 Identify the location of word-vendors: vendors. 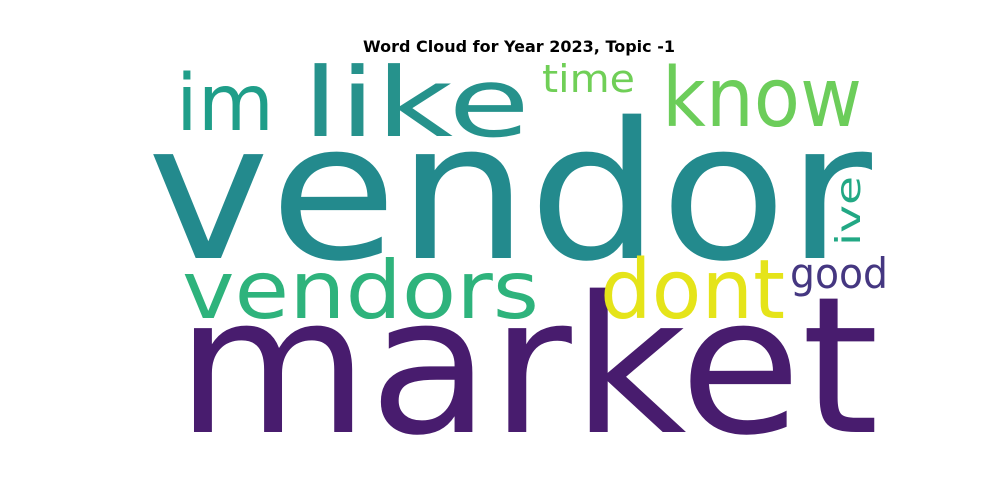
(360, 290).